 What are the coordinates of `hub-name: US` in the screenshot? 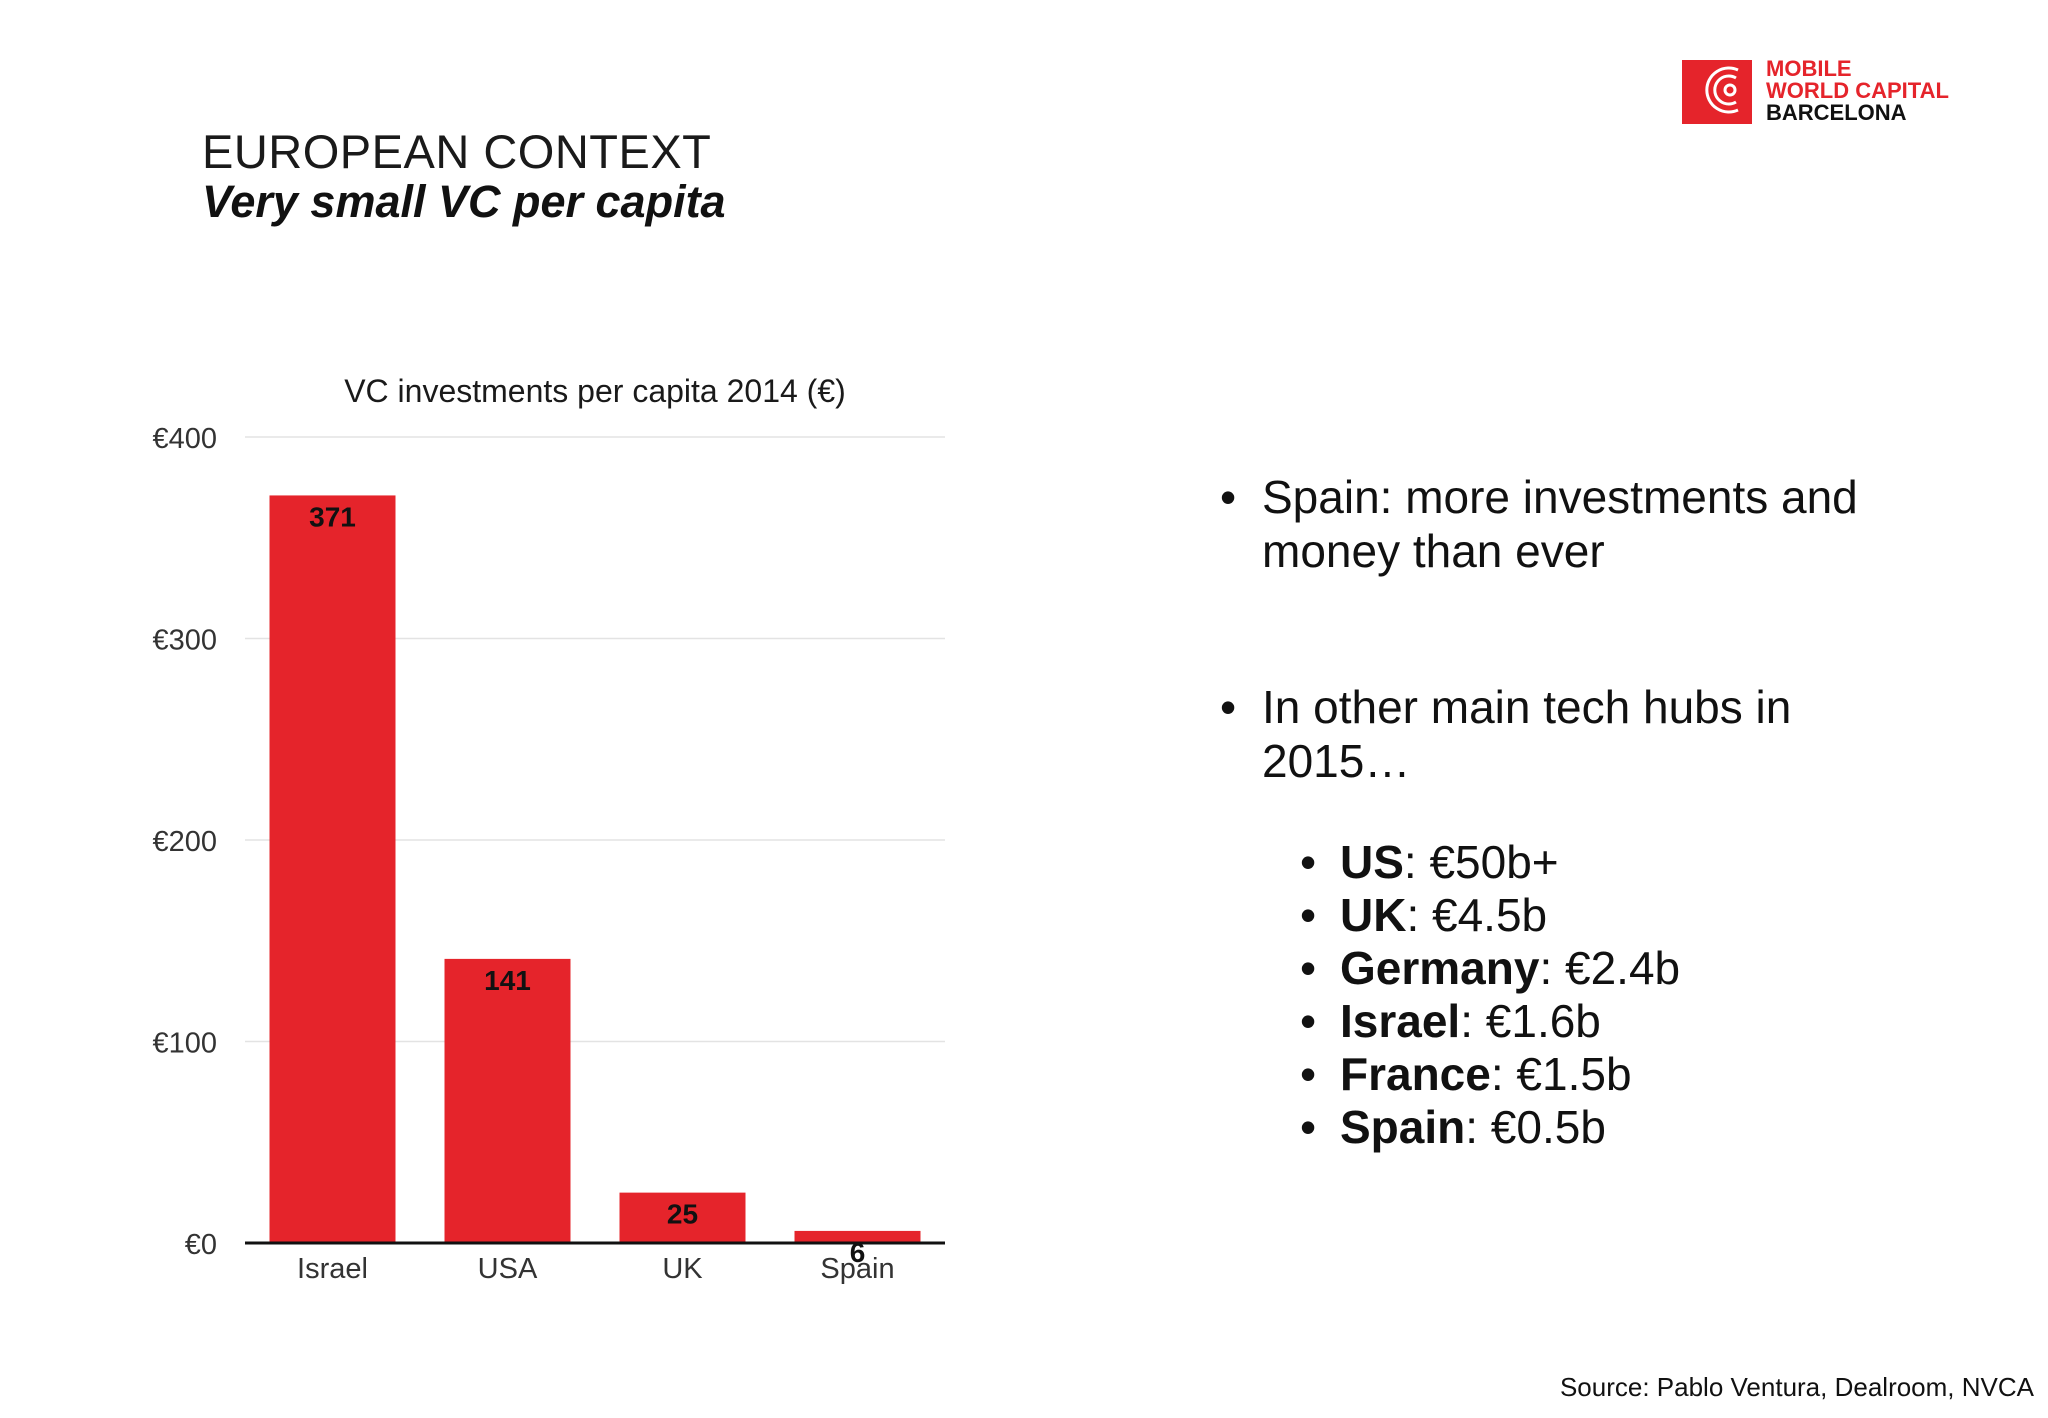 It's located at (1372, 862).